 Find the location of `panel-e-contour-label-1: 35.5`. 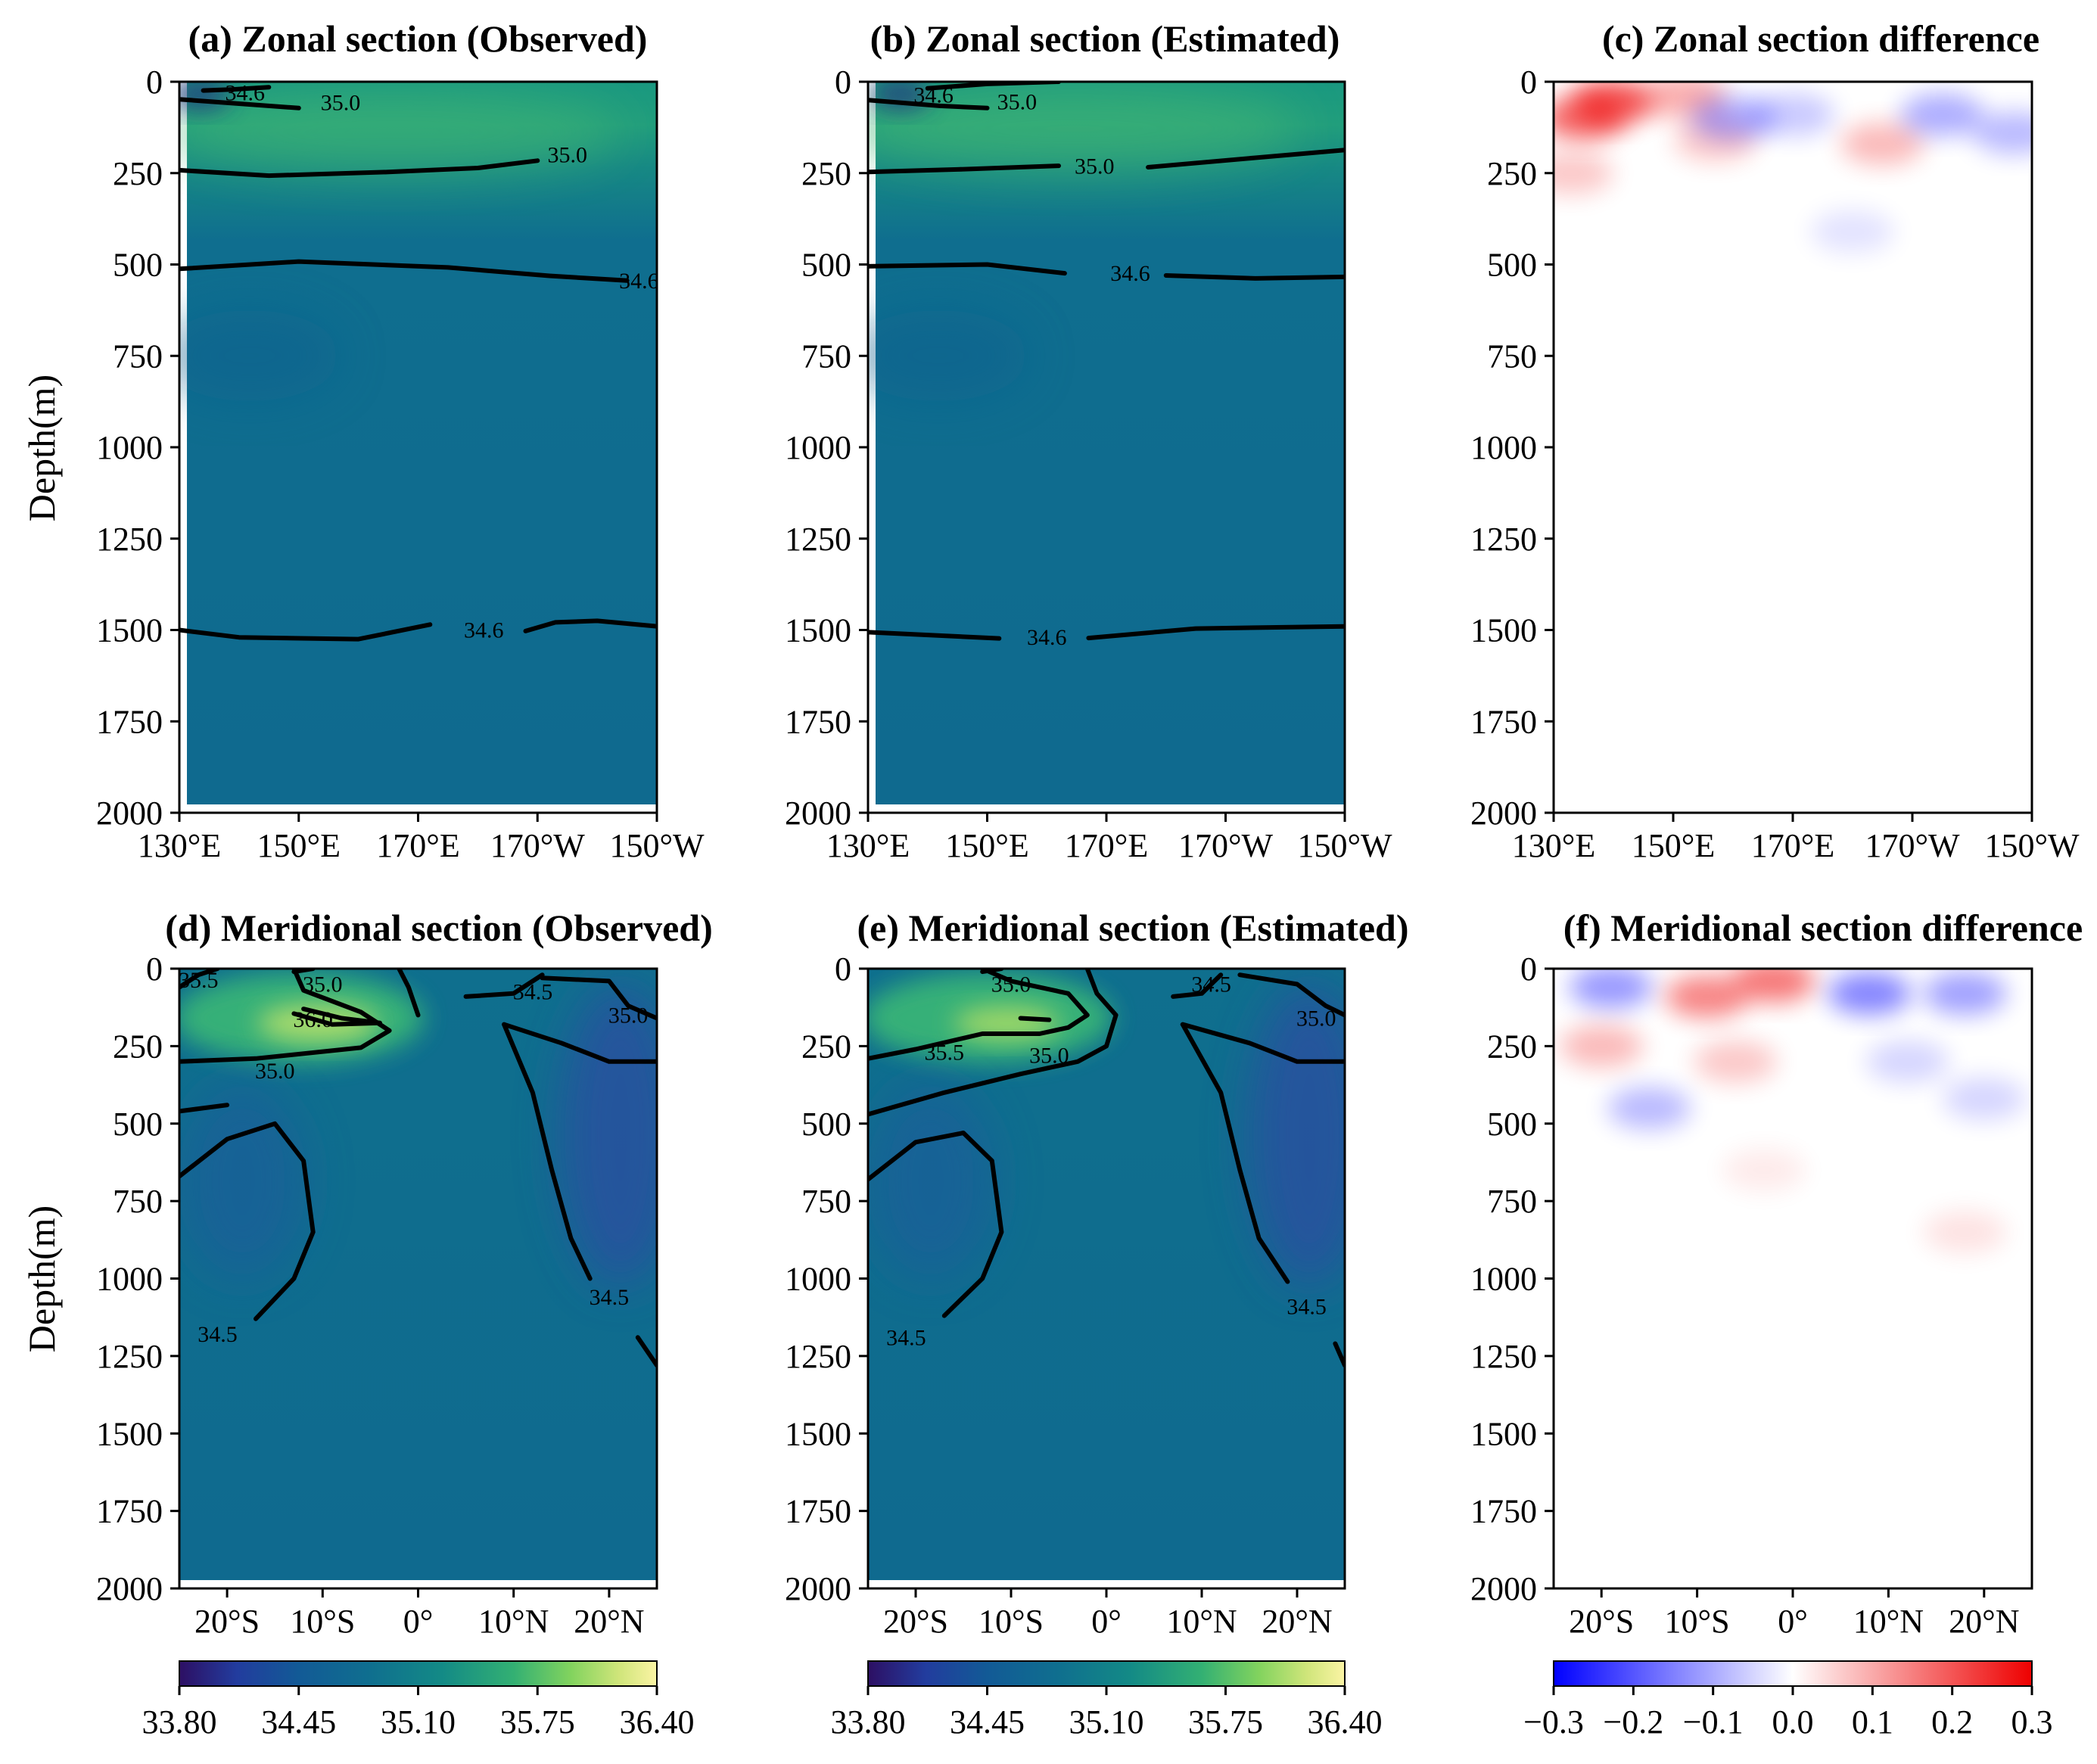

panel-e-contour-label-1: 35.5 is located at coordinates (945, 1053).